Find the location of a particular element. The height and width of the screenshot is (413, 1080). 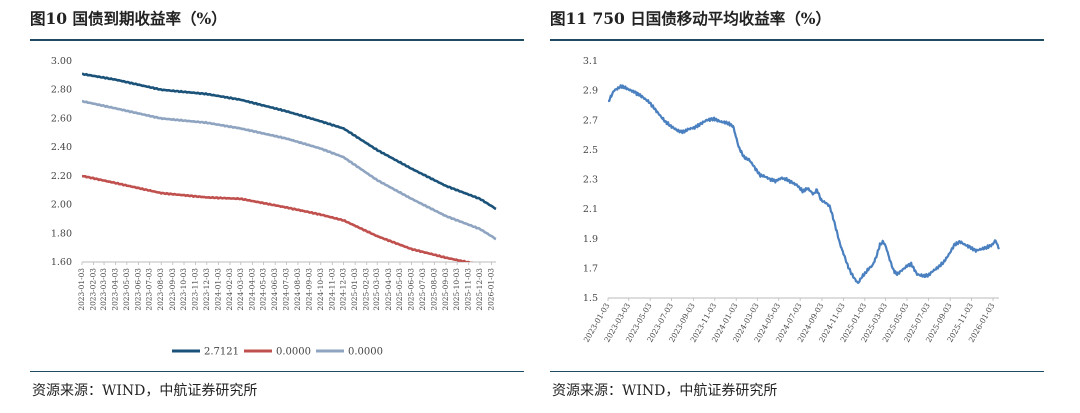

left-y-tick-label: 2.20 is located at coordinates (61, 176).